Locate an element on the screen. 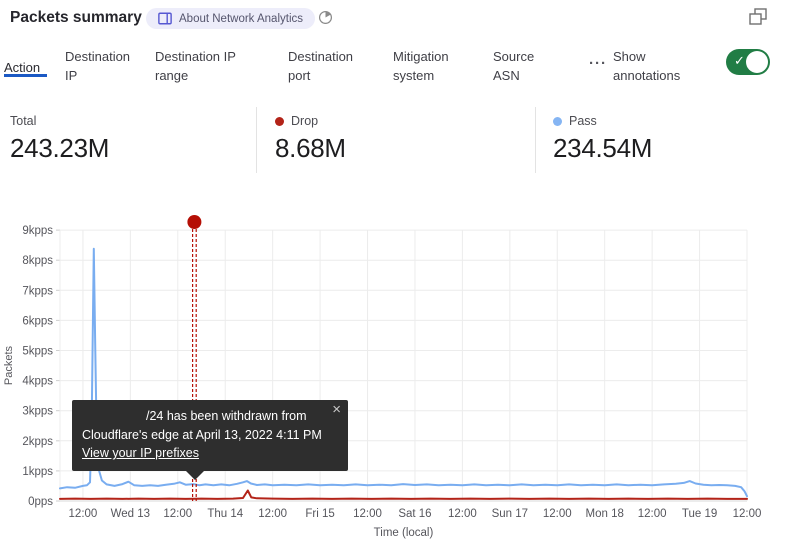 The height and width of the screenshot is (555, 785). tab-destination-ip: Destination IP is located at coordinates (98, 66).